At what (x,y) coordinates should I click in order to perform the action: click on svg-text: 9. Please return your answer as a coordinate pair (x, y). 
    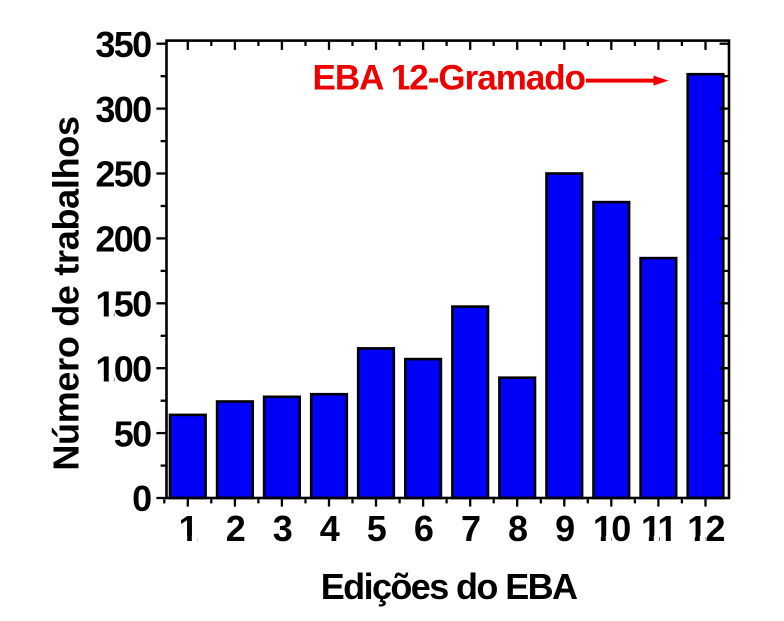
    Looking at the image, I should click on (564, 528).